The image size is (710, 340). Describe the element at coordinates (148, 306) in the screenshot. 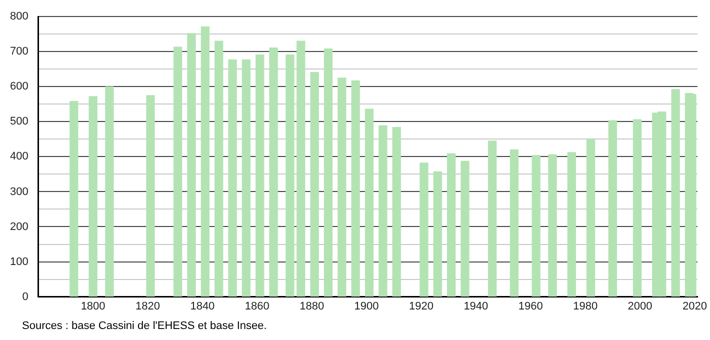

I see `x-tick-label: 1820` at that location.